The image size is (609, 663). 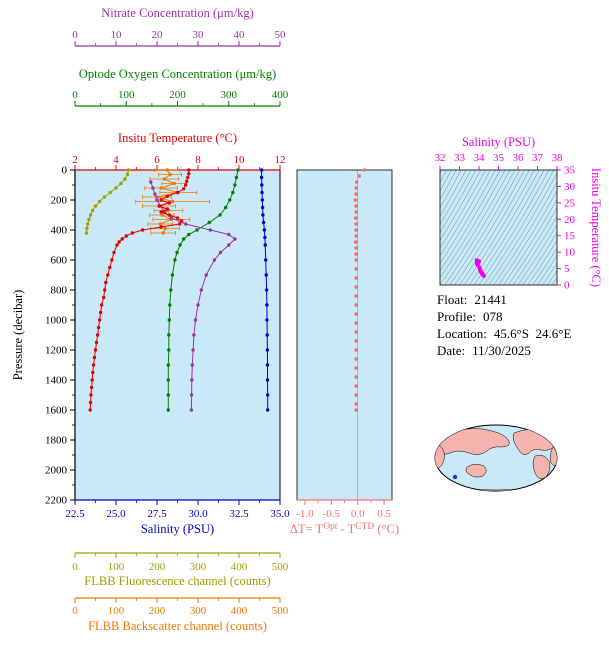 I want to click on info-row-date: Date: 11/30/2025, so click(x=504, y=350).